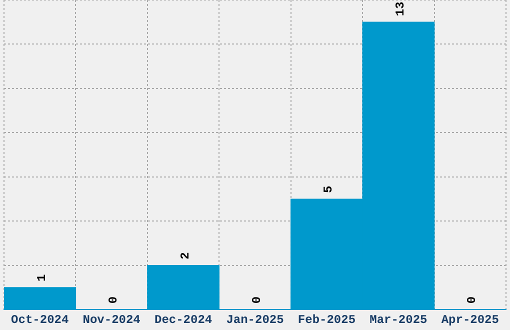 This screenshot has height=330, width=510. What do you see at coordinates (329, 190) in the screenshot?
I see `data-label: 5` at bounding box center [329, 190].